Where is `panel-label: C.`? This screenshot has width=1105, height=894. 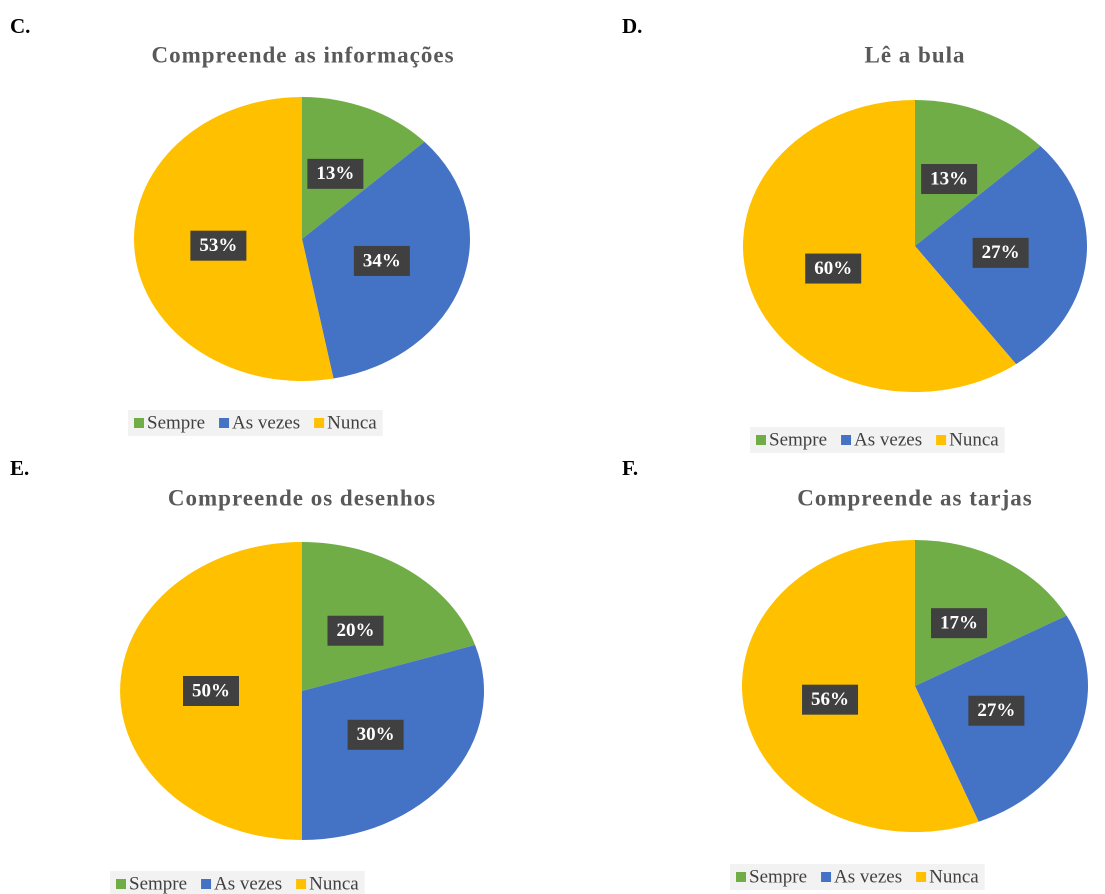 panel-label: C. is located at coordinates (20, 26).